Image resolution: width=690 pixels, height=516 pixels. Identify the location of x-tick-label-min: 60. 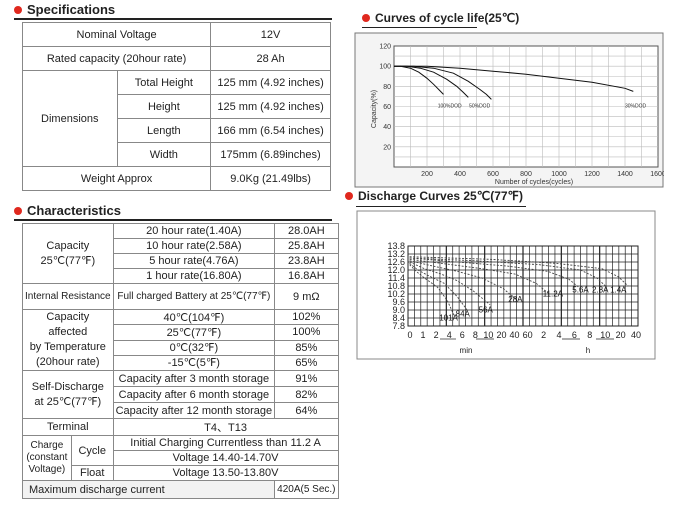
(528, 335).